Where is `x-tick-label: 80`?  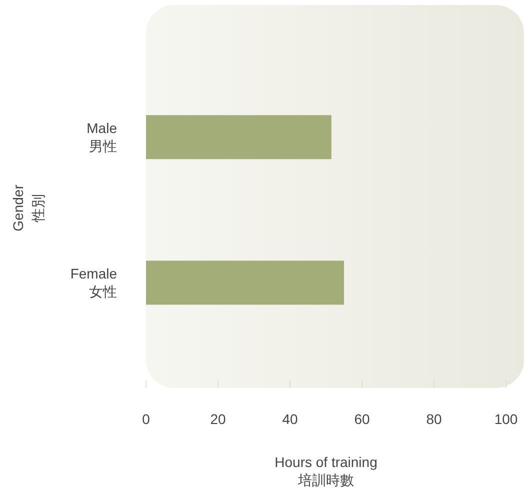 x-tick-label: 80 is located at coordinates (434, 419).